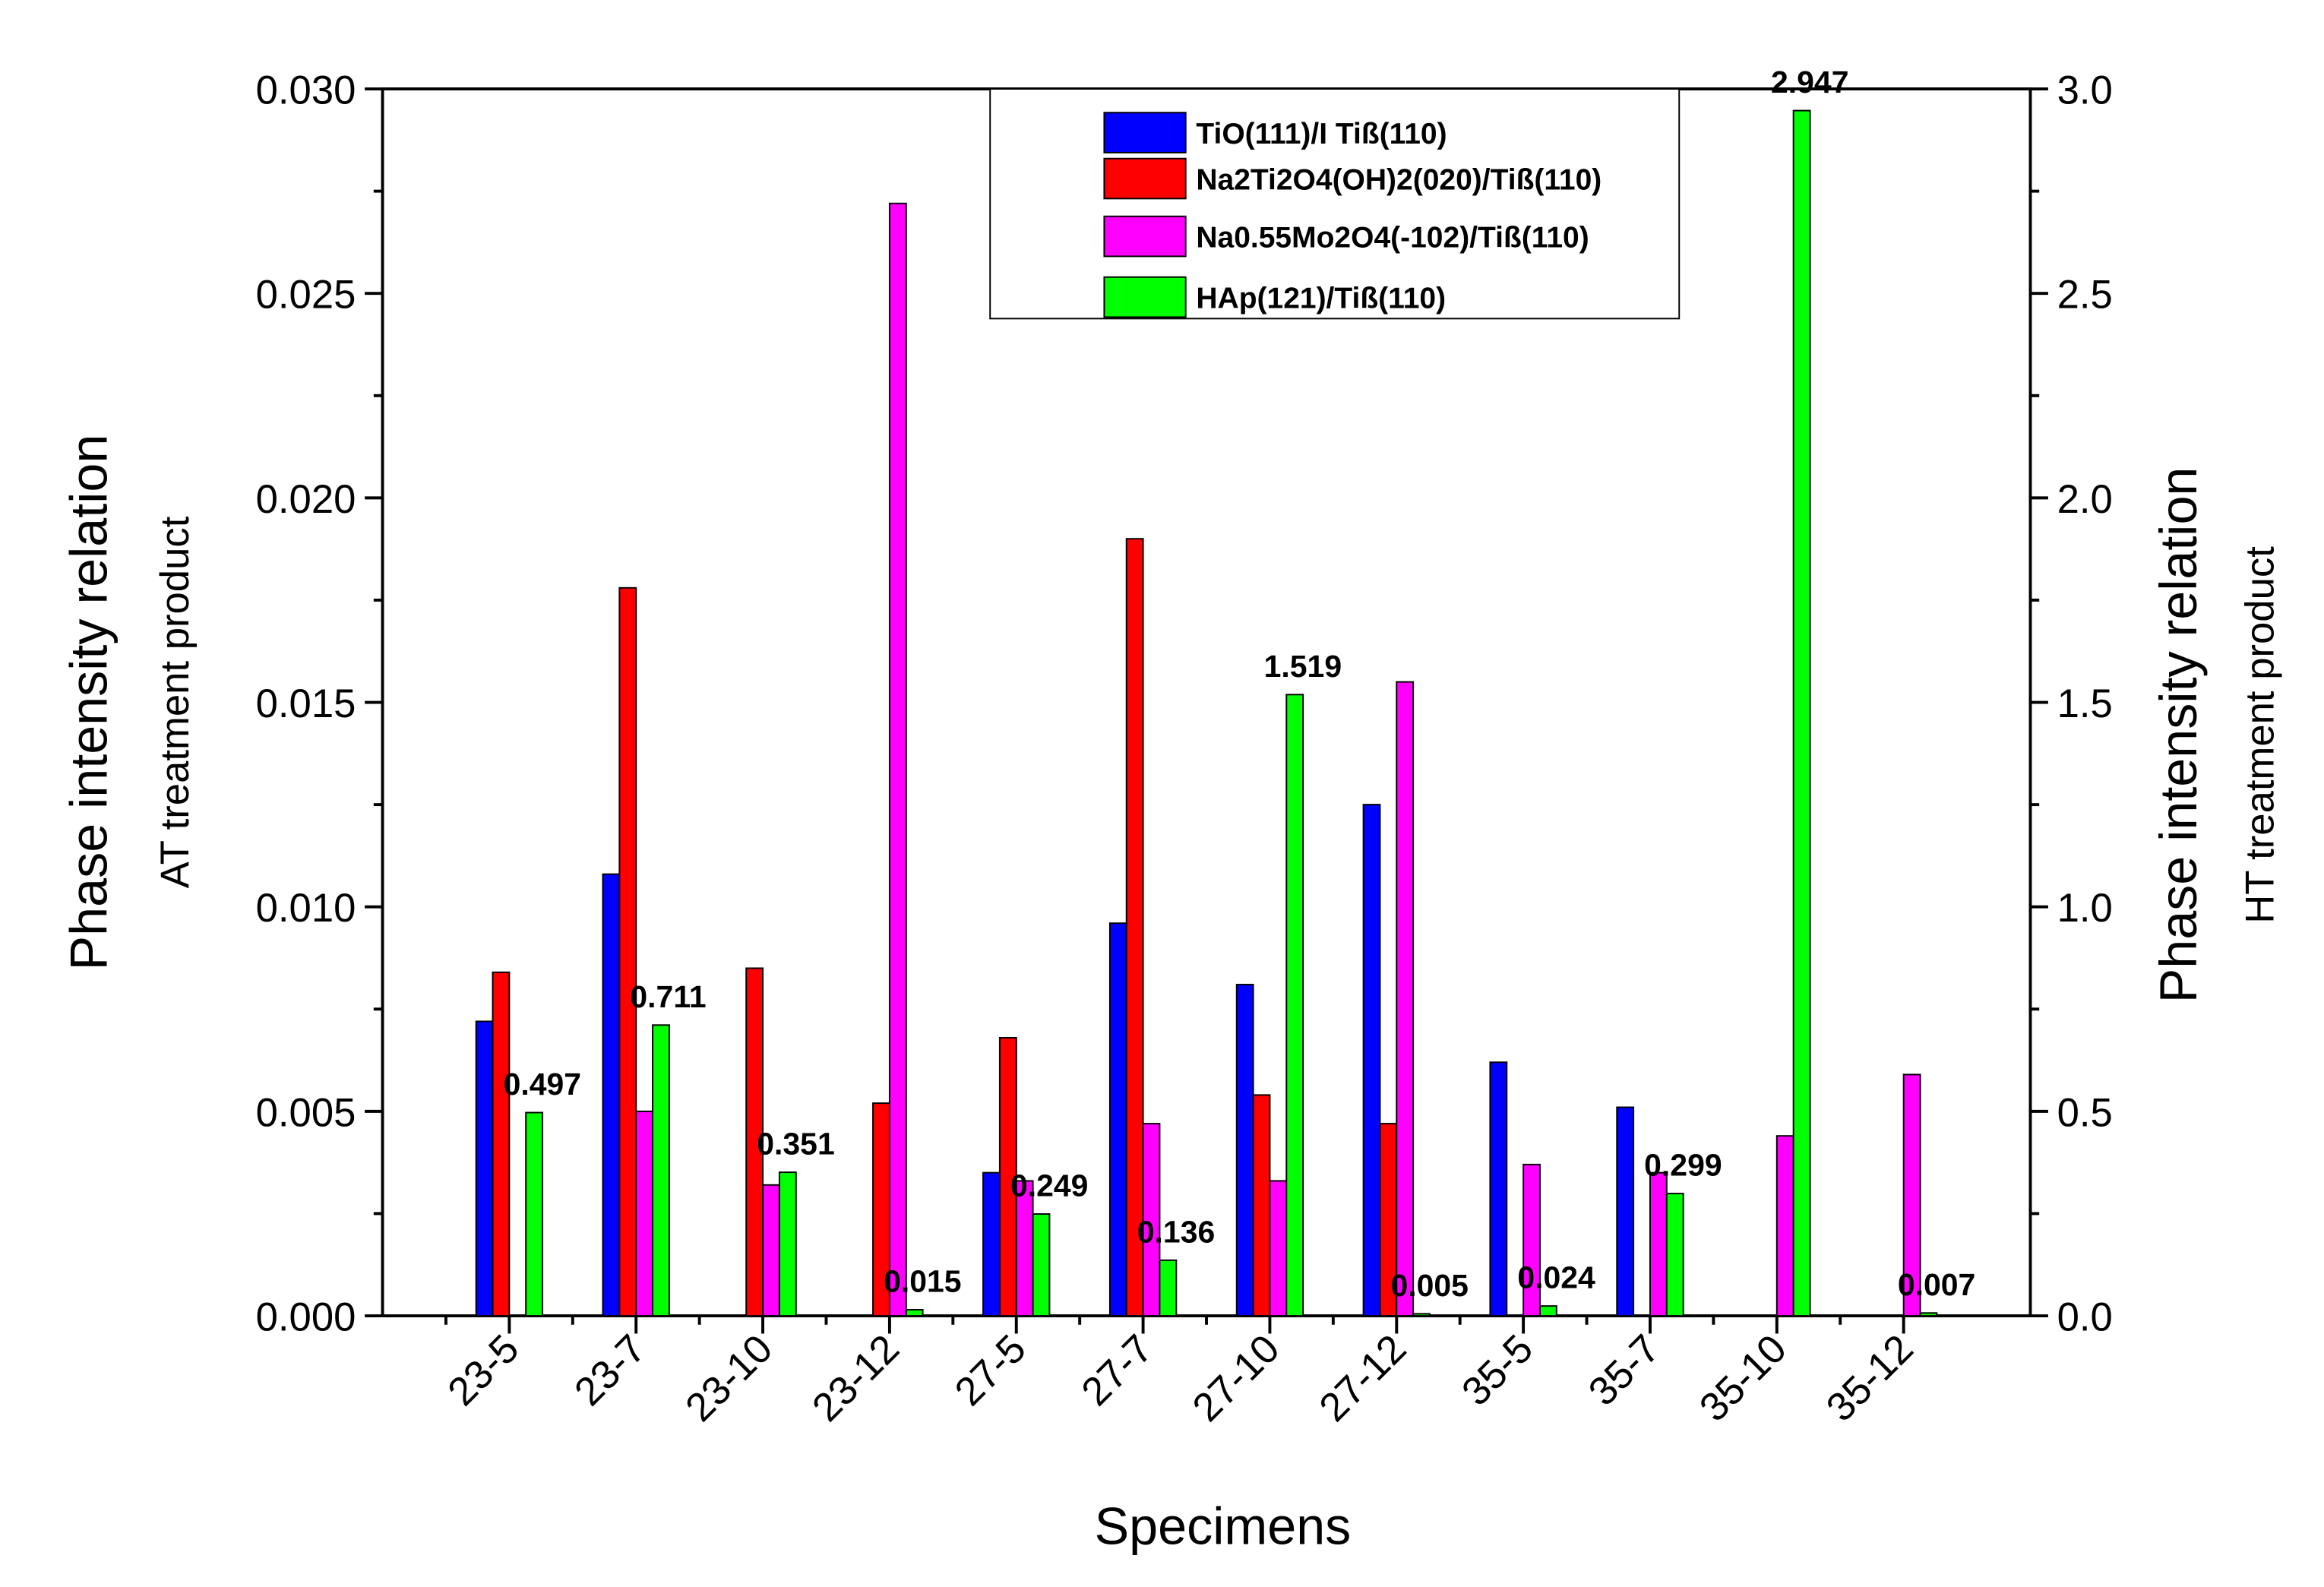  I want to click on y2-tick-label: 1.0, so click(2085, 908).